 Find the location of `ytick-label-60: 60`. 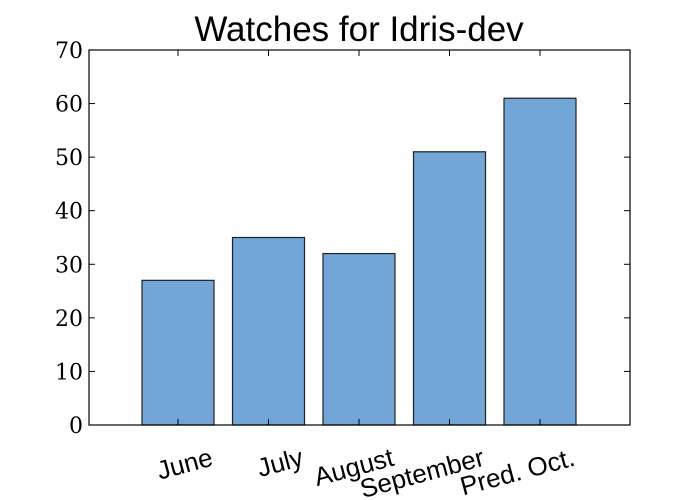

ytick-label-60: 60 is located at coordinates (69, 105).